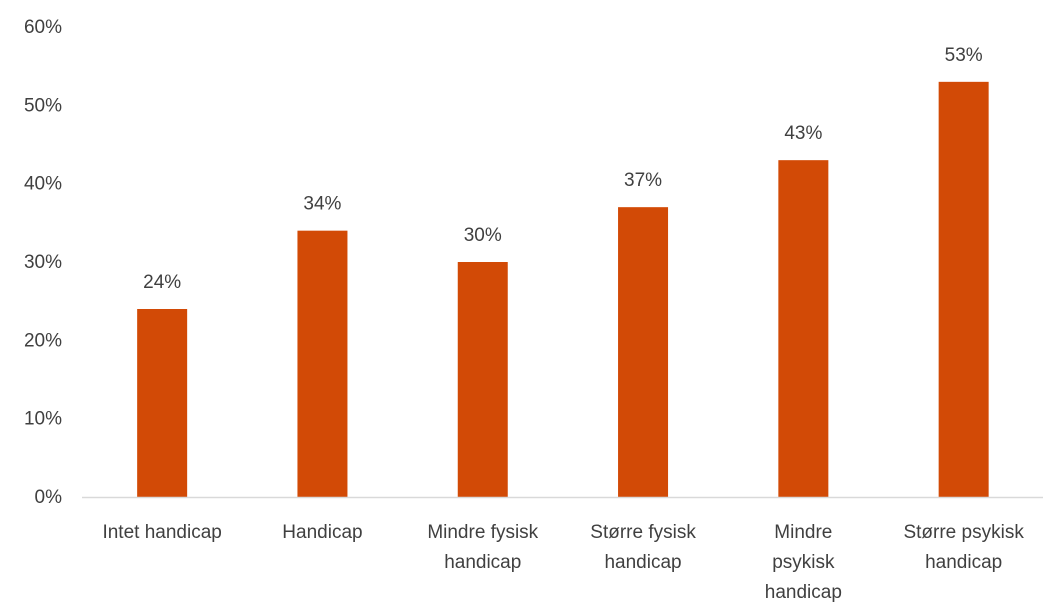 The width and height of the screenshot is (1043, 608). What do you see at coordinates (43, 340) in the screenshot?
I see `y-tick-label: 20%` at bounding box center [43, 340].